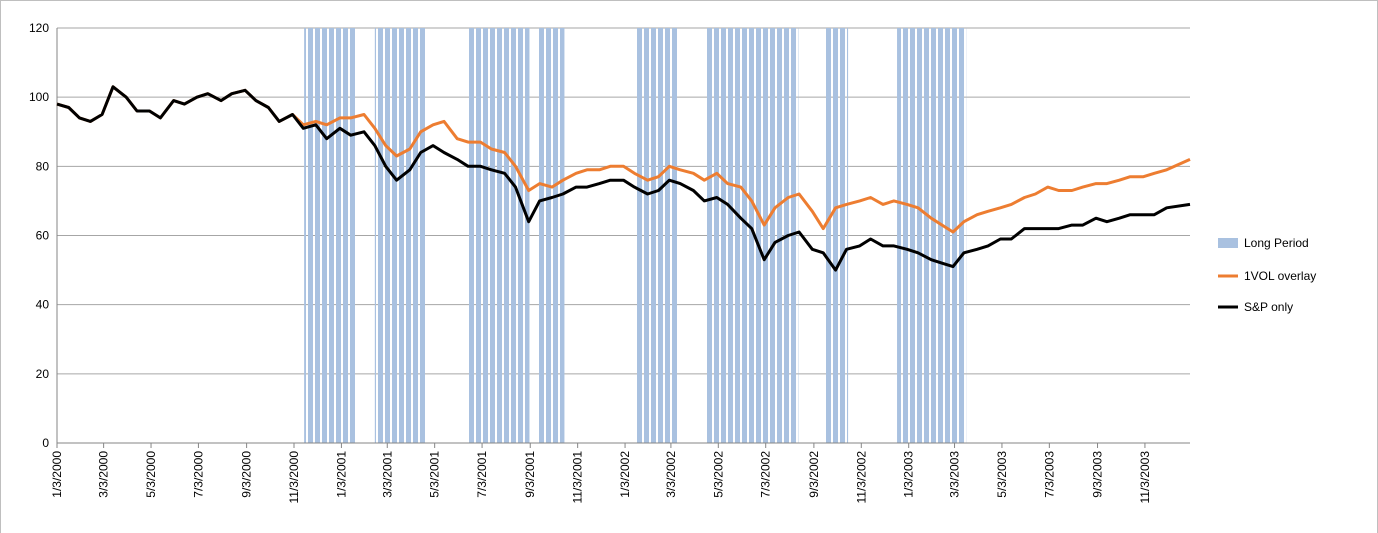  I want to click on x-tick-label: 5/3/2003, so click(1002, 474).